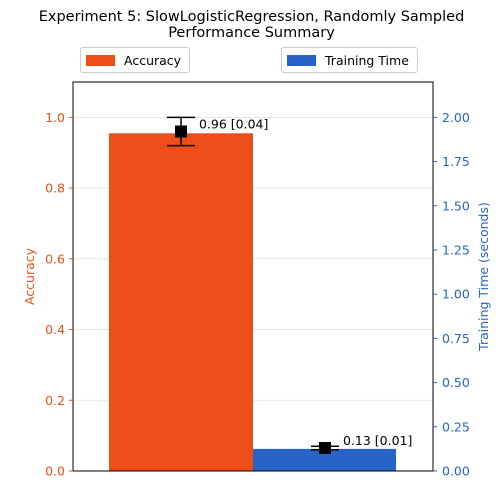  What do you see at coordinates (377, 440) in the screenshot?
I see `data-label-training-time: 0.13 [0.01]` at bounding box center [377, 440].